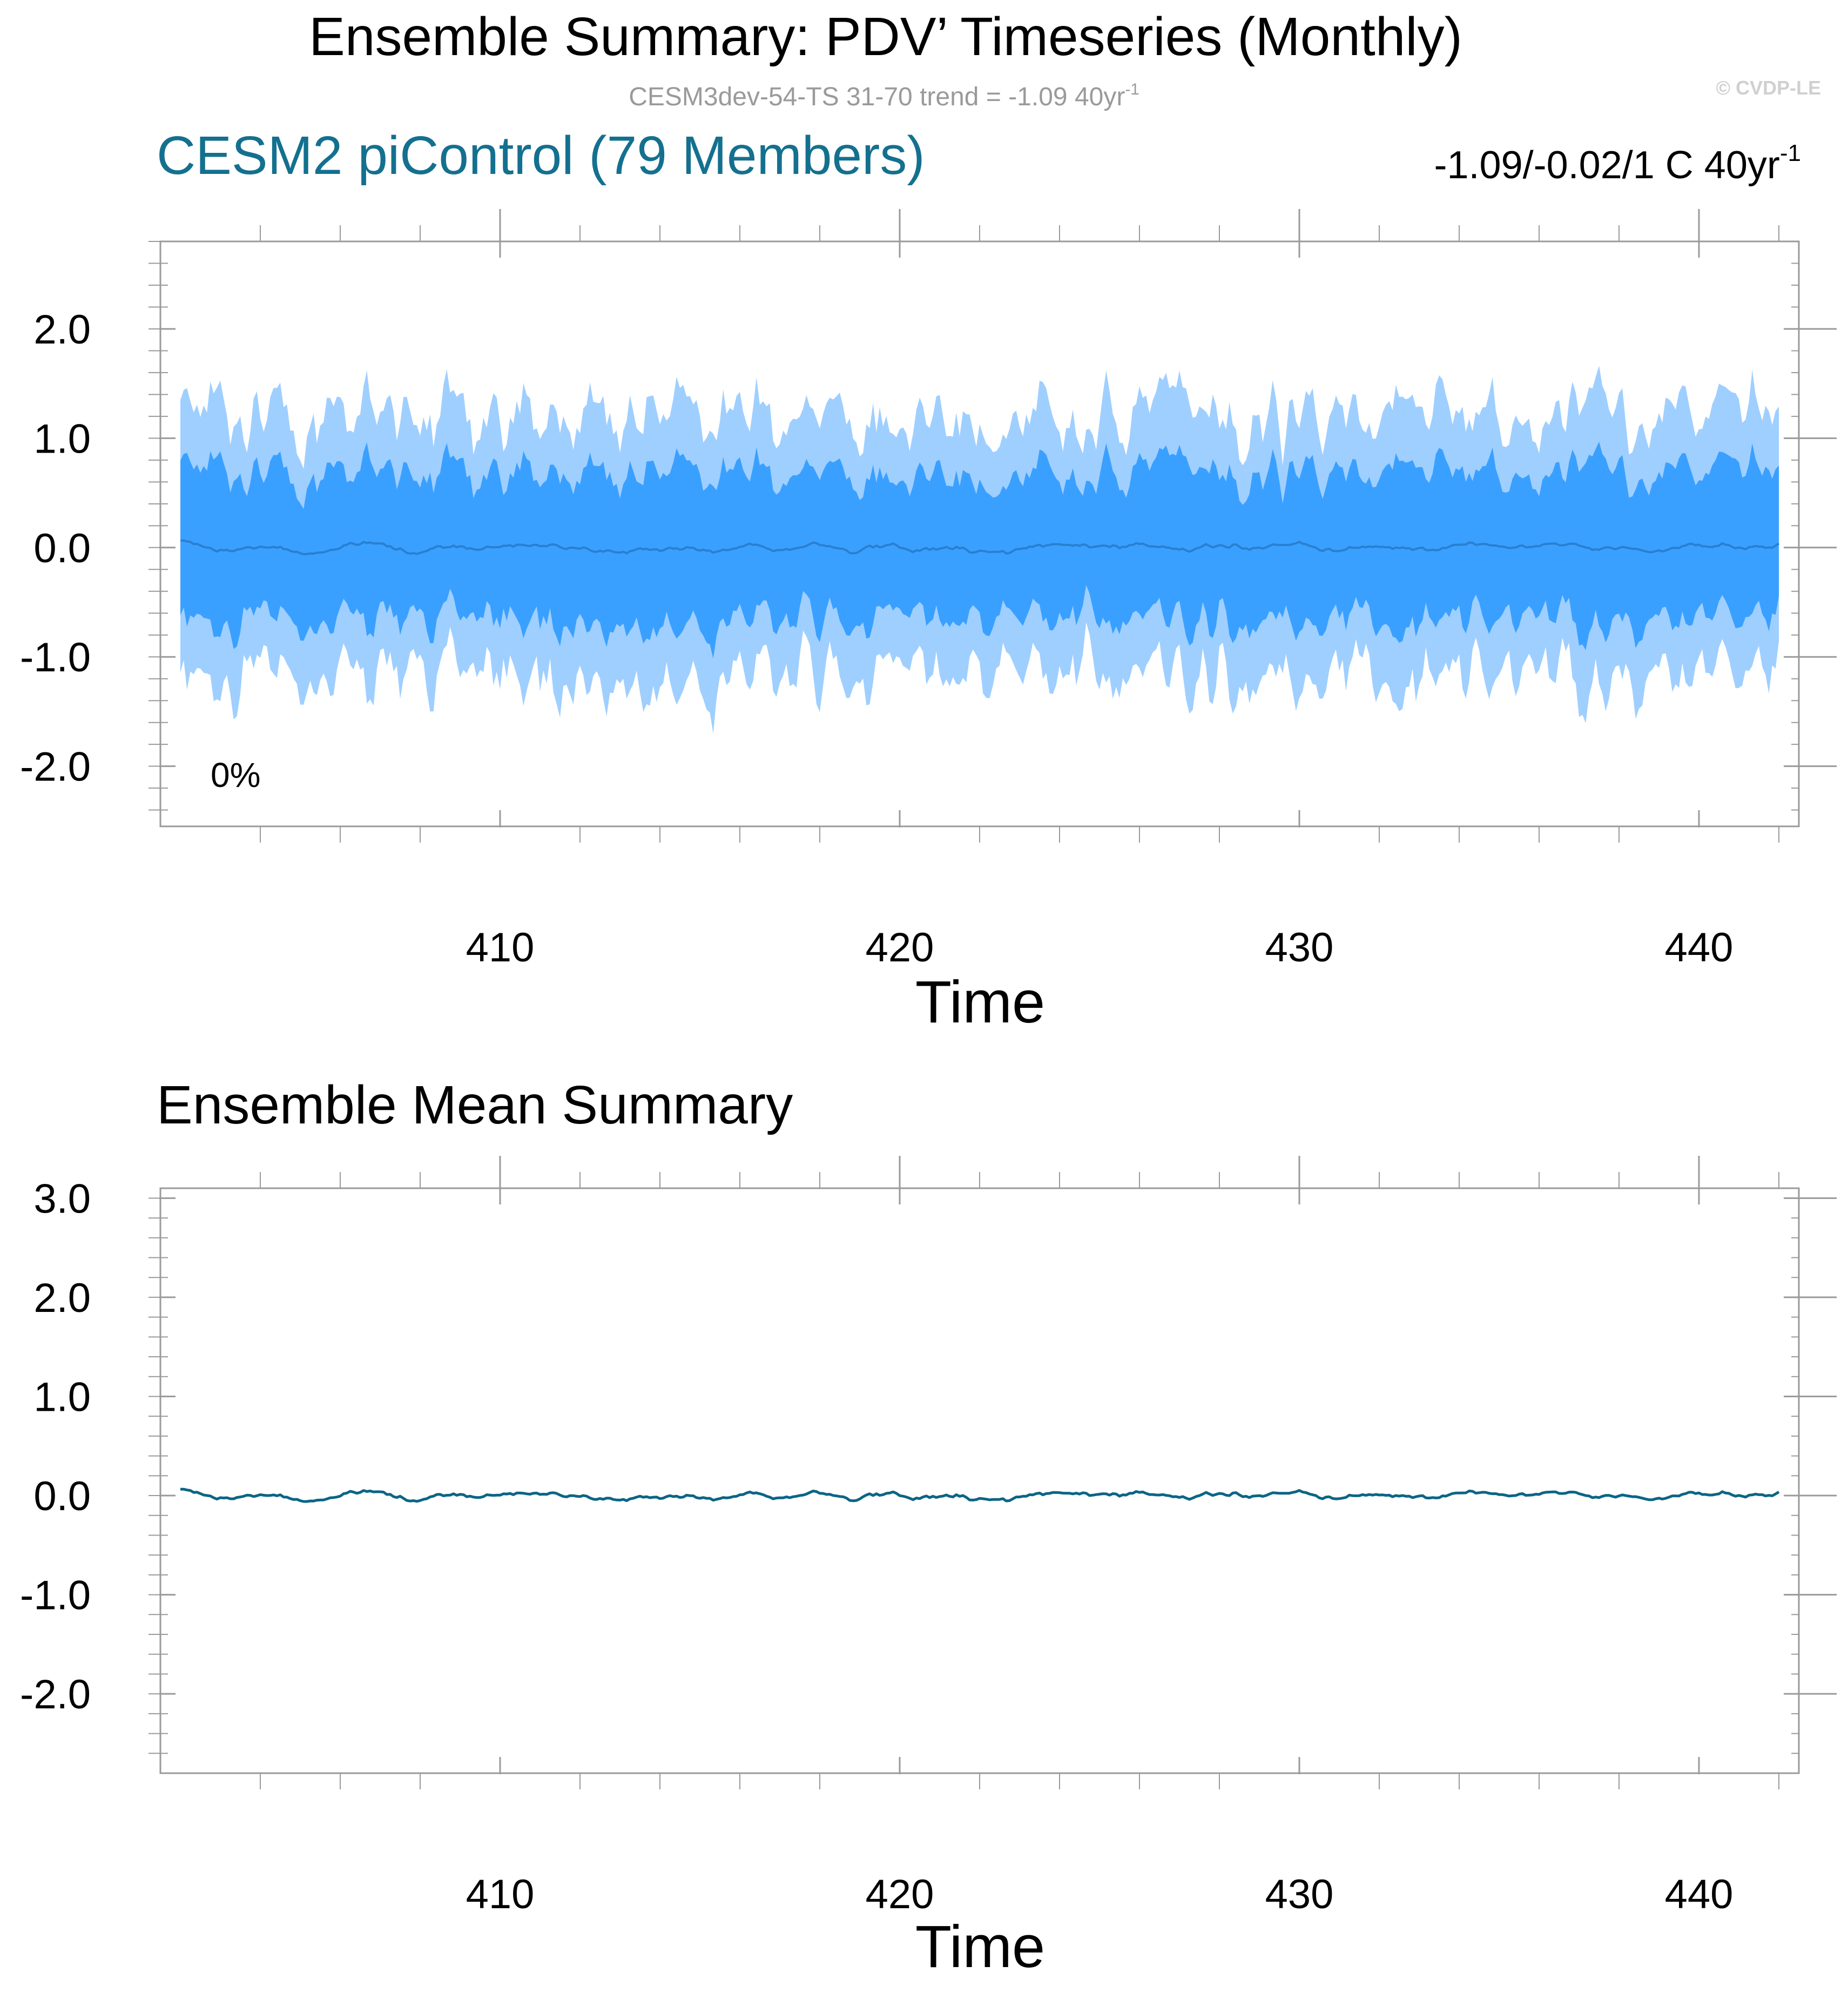 The image size is (1848, 1993). What do you see at coordinates (62, 1496) in the screenshot?
I see `panel2-ytick-label: 0.0` at bounding box center [62, 1496].